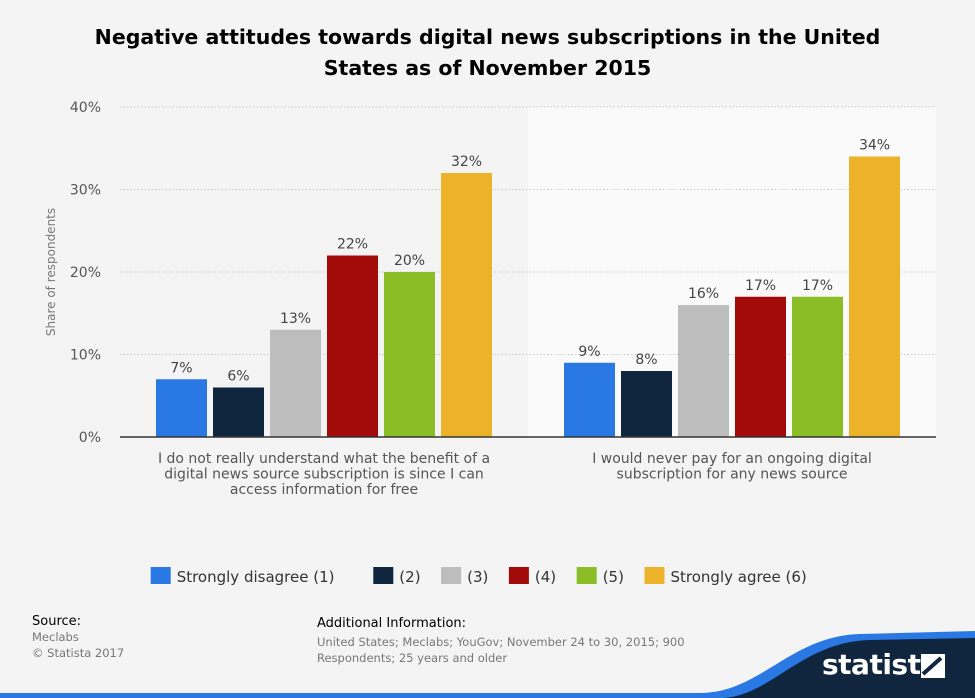  What do you see at coordinates (324, 490) in the screenshot?
I see `x-category-label: access information for free` at bounding box center [324, 490].